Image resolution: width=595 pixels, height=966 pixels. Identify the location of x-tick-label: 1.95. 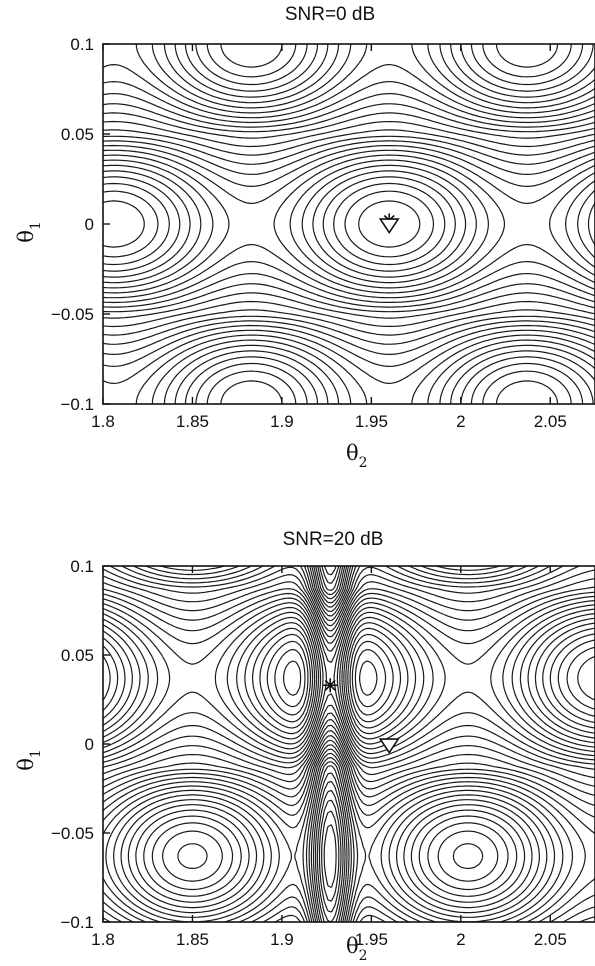
(371, 939).